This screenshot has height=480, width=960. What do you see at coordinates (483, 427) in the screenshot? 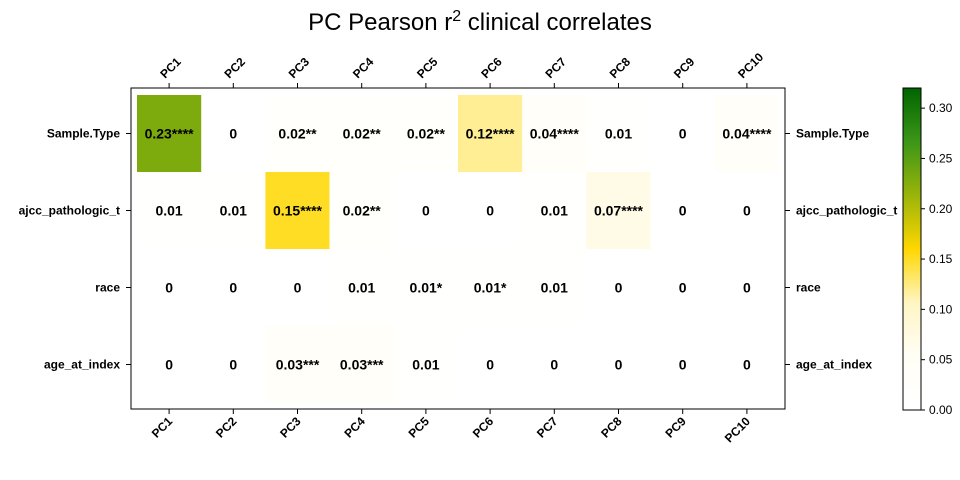
I see `x-tick-label-bottom-6: PC6` at bounding box center [483, 427].